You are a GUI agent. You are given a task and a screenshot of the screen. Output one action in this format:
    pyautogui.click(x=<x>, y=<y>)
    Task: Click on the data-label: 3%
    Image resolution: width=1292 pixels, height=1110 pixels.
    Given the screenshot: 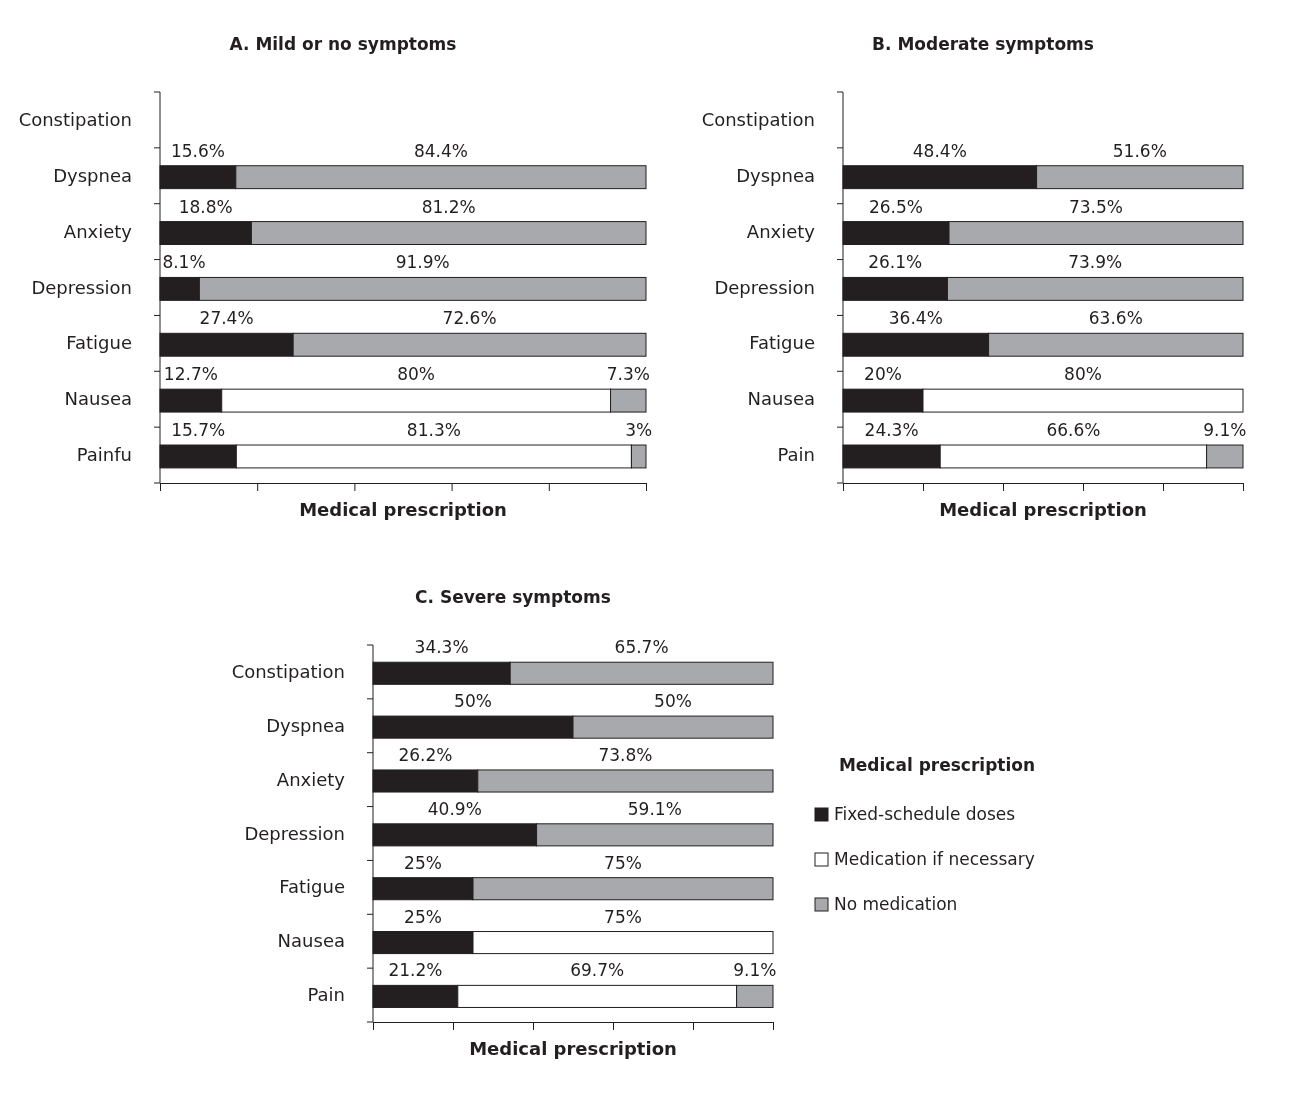 What is the action you would take?
    pyautogui.click(x=639, y=430)
    